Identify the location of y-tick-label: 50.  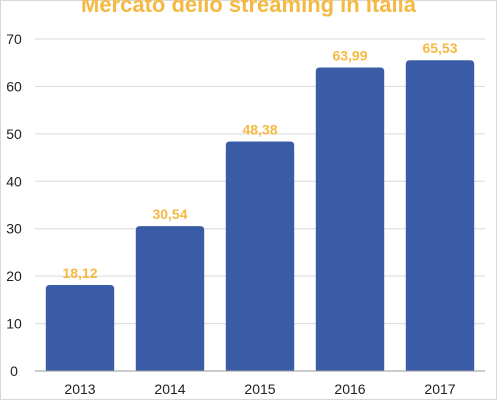
(14, 134).